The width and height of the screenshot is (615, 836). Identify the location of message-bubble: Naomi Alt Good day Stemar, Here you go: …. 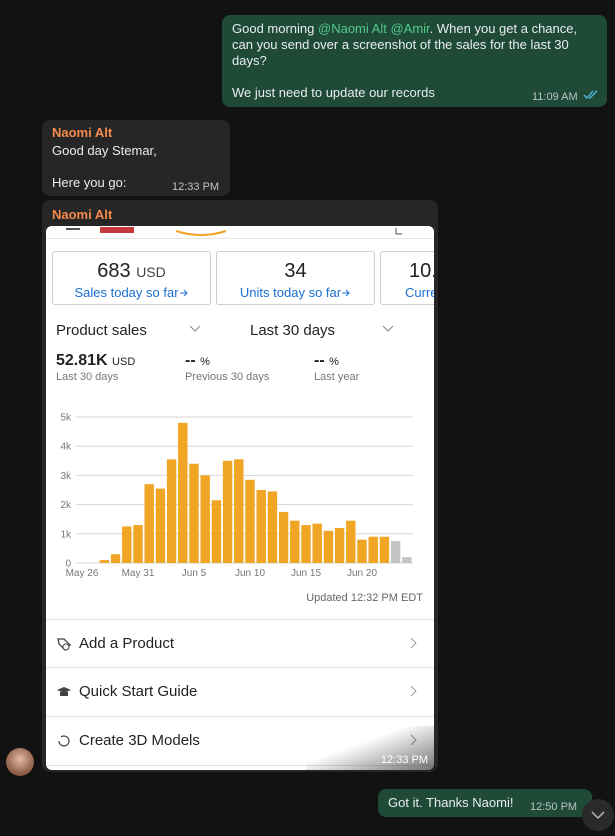
(136, 158).